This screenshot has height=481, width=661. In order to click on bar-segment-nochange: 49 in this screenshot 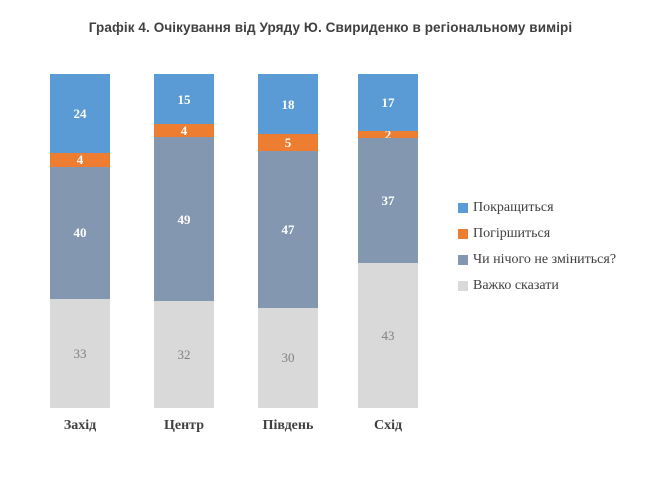, I will do `click(184, 219)`.